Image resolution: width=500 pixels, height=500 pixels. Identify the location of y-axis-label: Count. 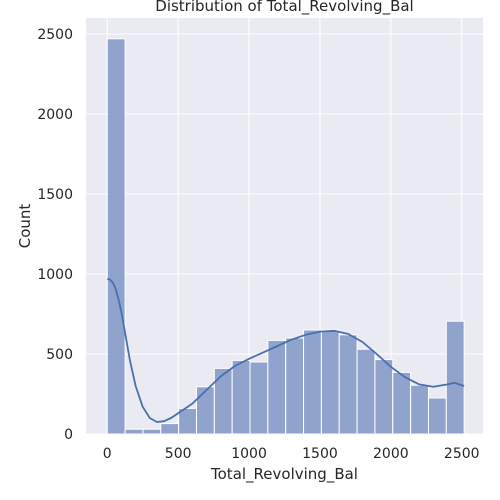
(25, 226).